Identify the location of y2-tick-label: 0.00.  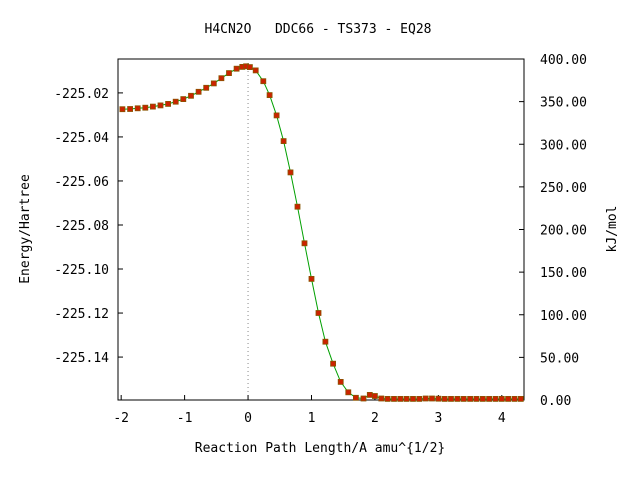
(555, 401).